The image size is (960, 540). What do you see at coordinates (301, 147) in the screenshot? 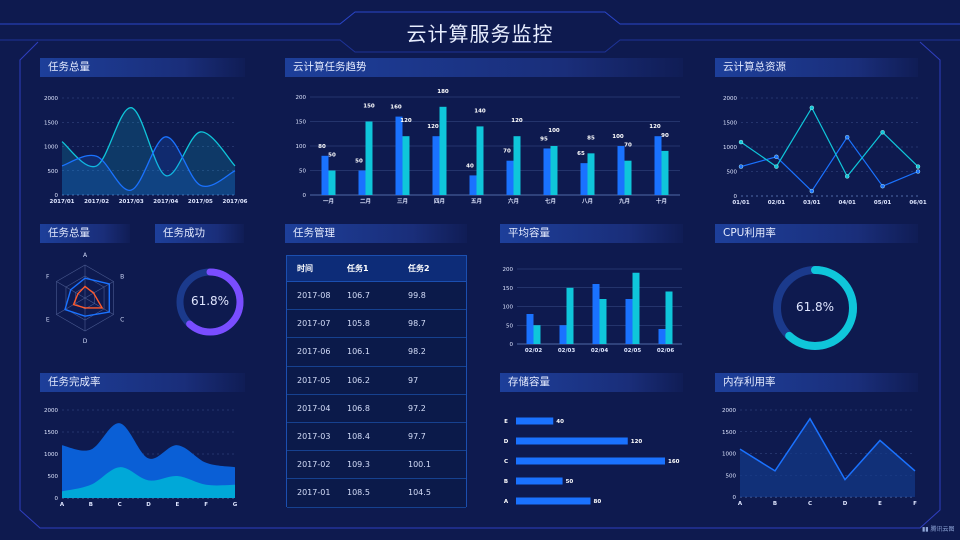
I see `y-tick-label: 100` at bounding box center [301, 147].